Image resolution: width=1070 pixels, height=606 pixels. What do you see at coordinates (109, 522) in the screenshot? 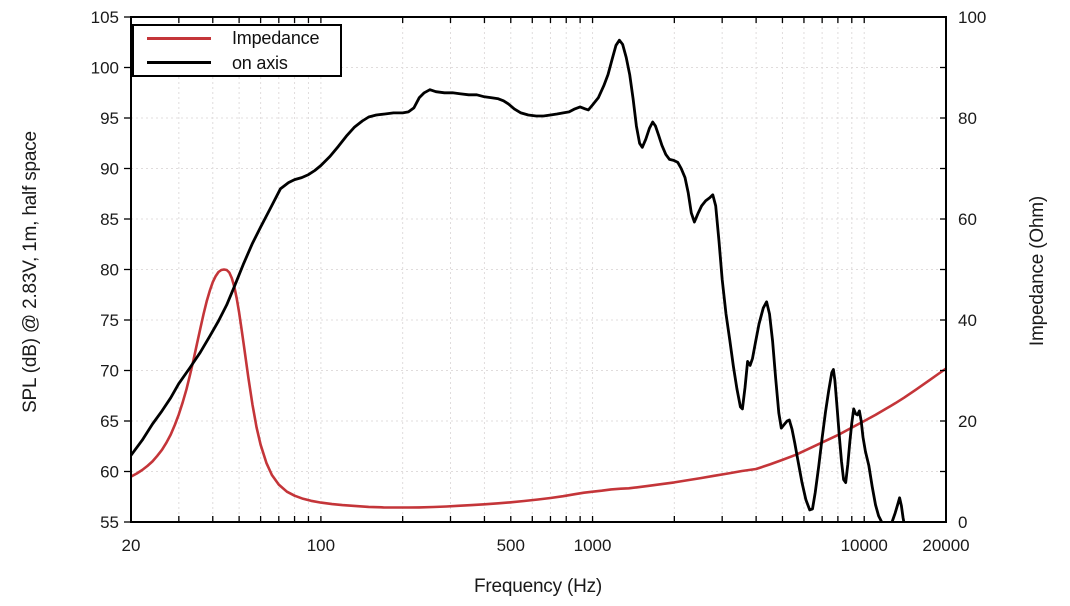
I see `y-left-tick-label: 55` at bounding box center [109, 522].